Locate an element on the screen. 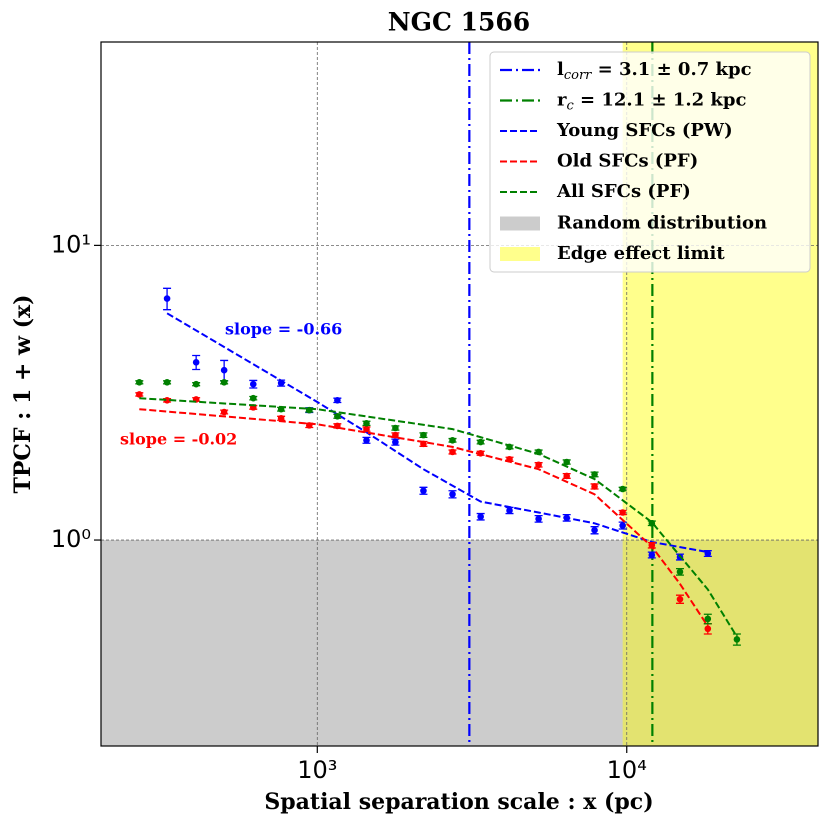  legend-label: rc = 12.1 ± 1.2 kpc is located at coordinates (651, 102).